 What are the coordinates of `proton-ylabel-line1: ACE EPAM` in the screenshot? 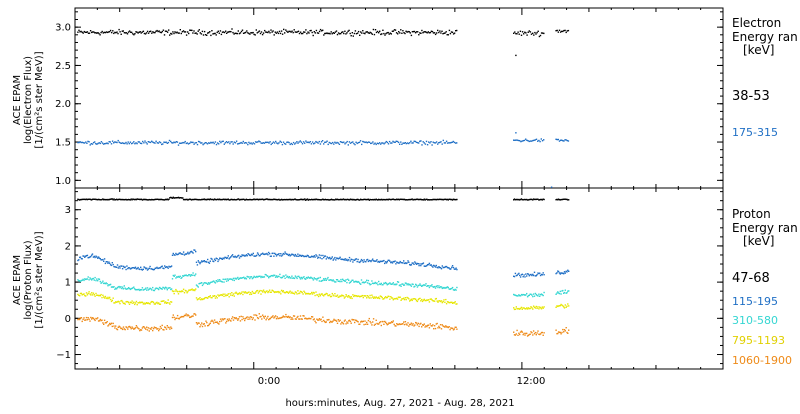 It's located at (17, 280).